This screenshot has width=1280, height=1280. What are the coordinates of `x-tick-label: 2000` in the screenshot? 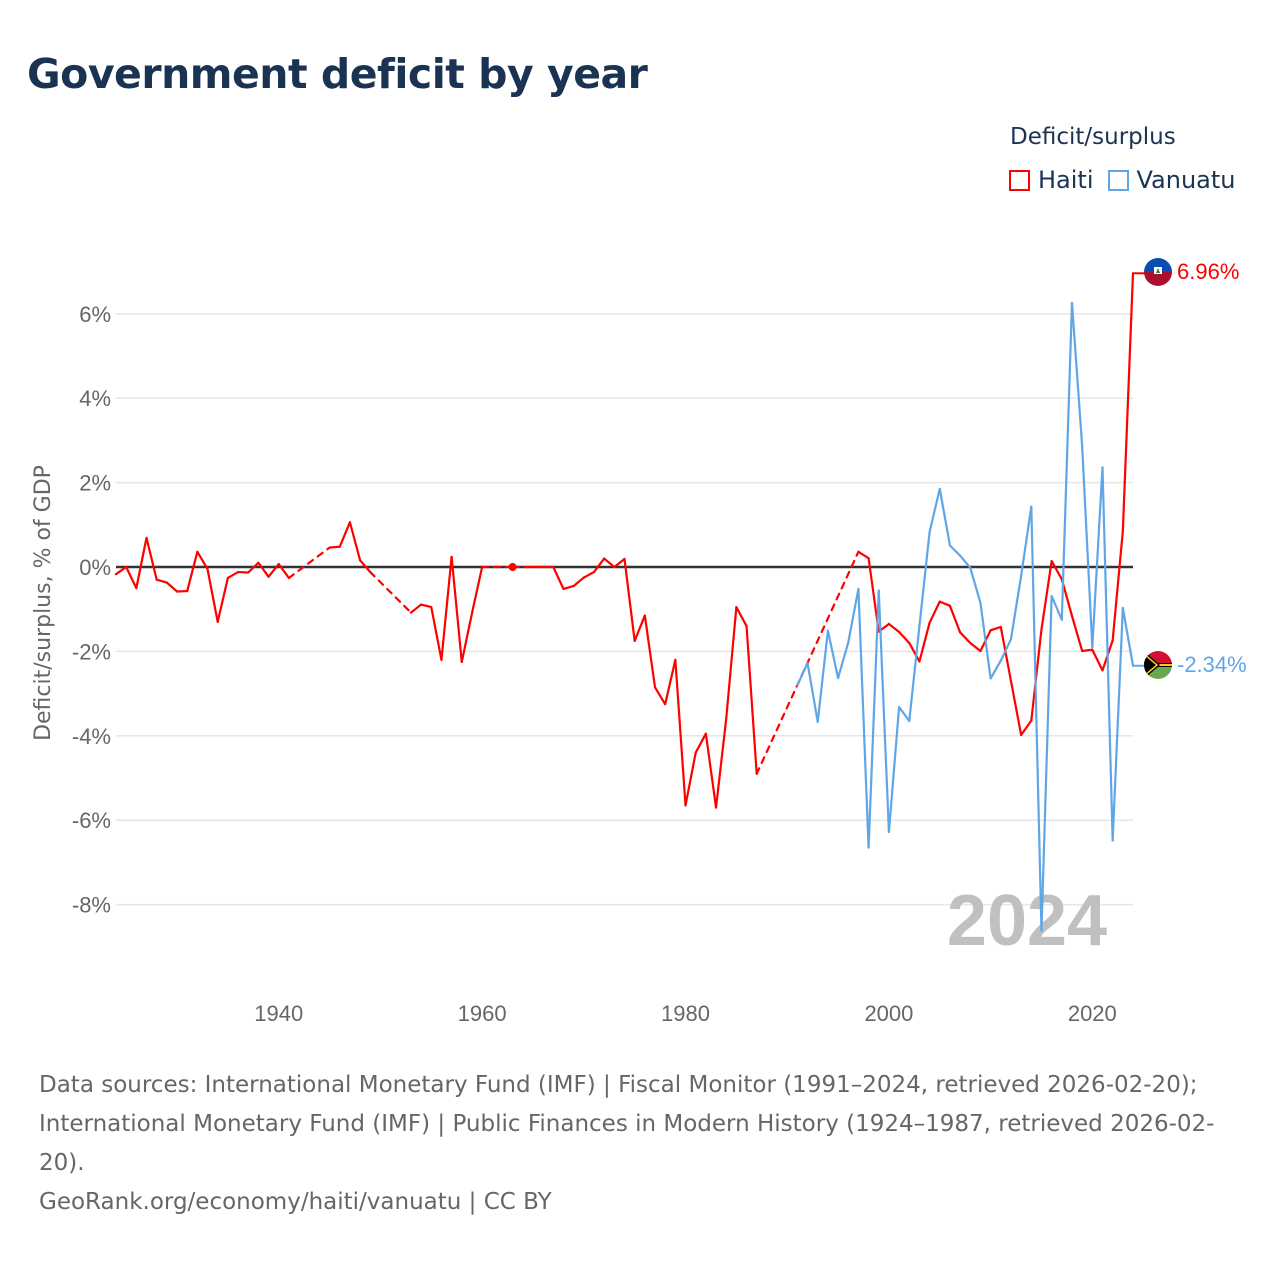 It's located at (888, 1013).